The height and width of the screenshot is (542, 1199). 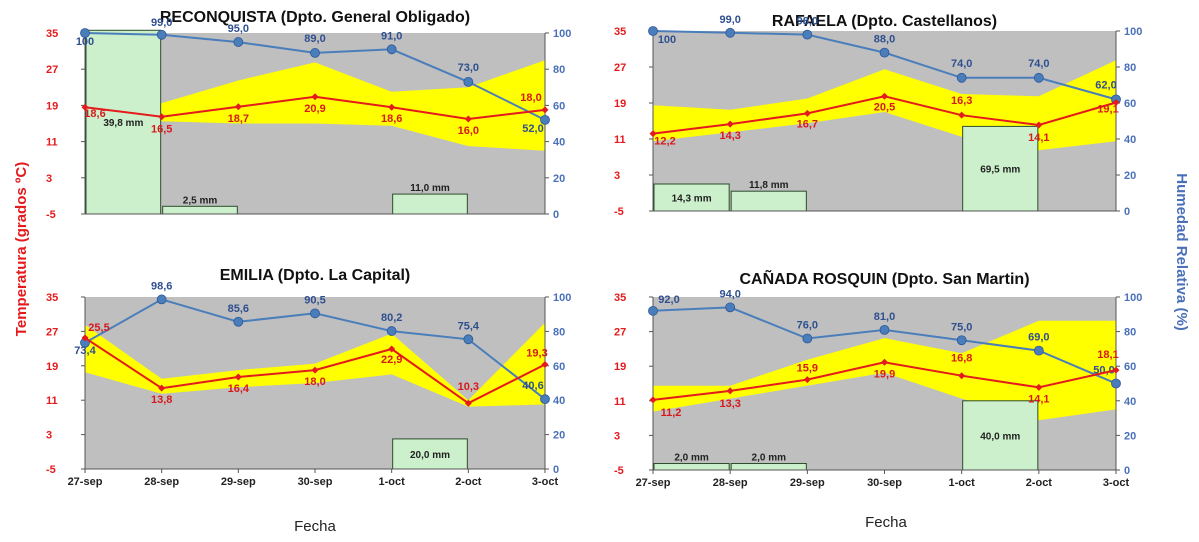 What do you see at coordinates (1107, 355) in the screenshot?
I see `temperature-label: 18,1` at bounding box center [1107, 355].